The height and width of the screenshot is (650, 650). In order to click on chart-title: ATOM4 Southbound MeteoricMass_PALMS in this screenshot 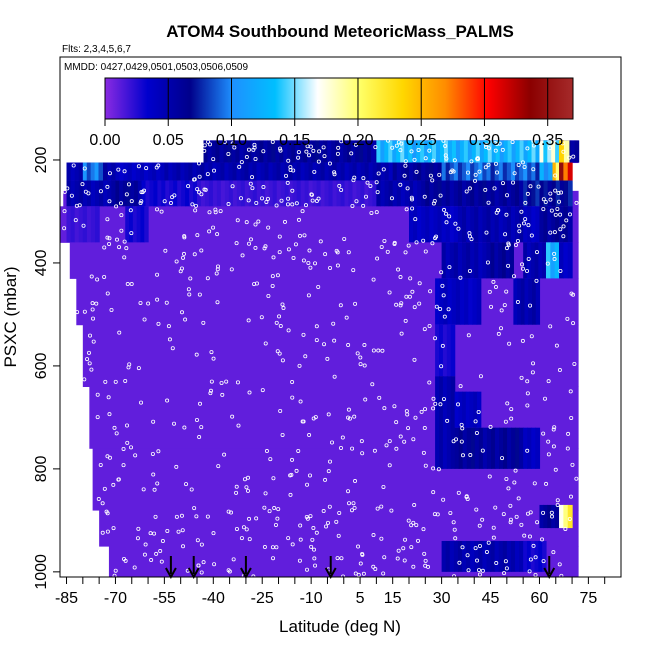, I will do `click(340, 31)`.